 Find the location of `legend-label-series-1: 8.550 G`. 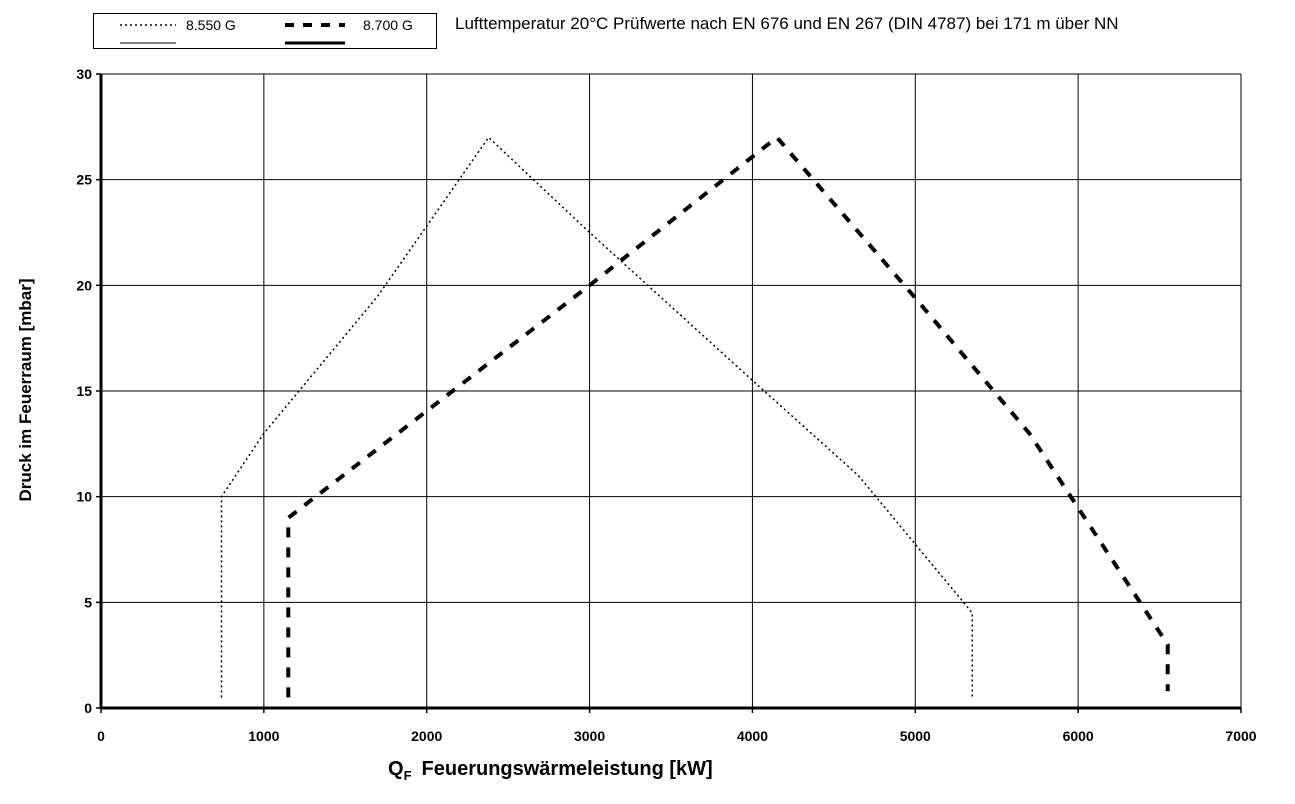

legend-label-series-1: 8.550 G is located at coordinates (211, 25).